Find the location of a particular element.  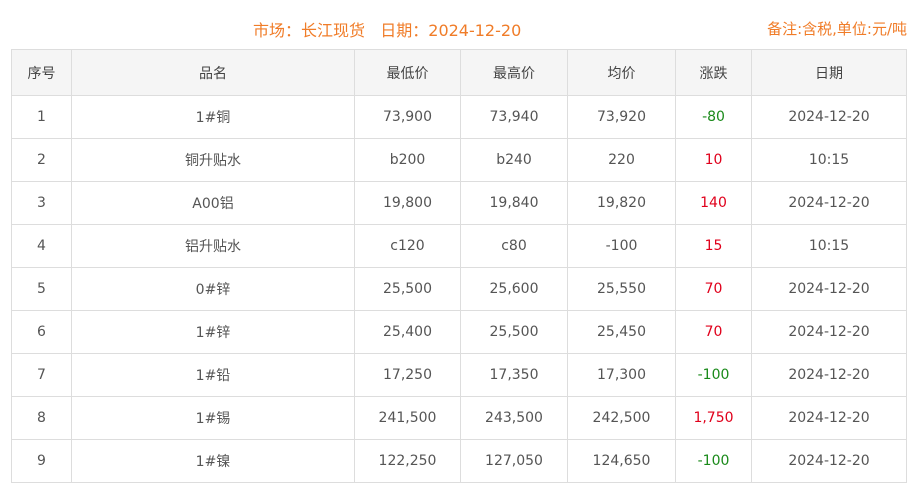

table-row: 8 1#锡 241,500 243,500 242,500 1,750 2024-12-20 is located at coordinates (459, 418).